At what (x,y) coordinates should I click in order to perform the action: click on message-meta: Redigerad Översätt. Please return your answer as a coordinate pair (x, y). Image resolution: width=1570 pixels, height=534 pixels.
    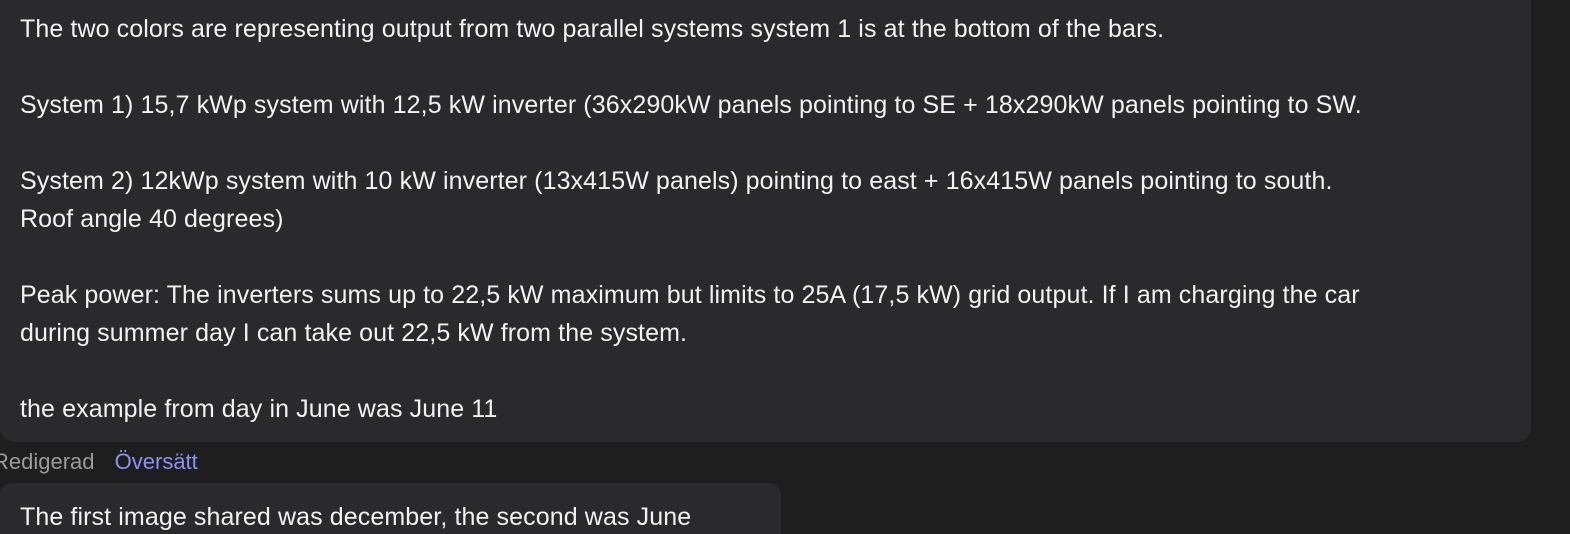
    Looking at the image, I should click on (99, 462).